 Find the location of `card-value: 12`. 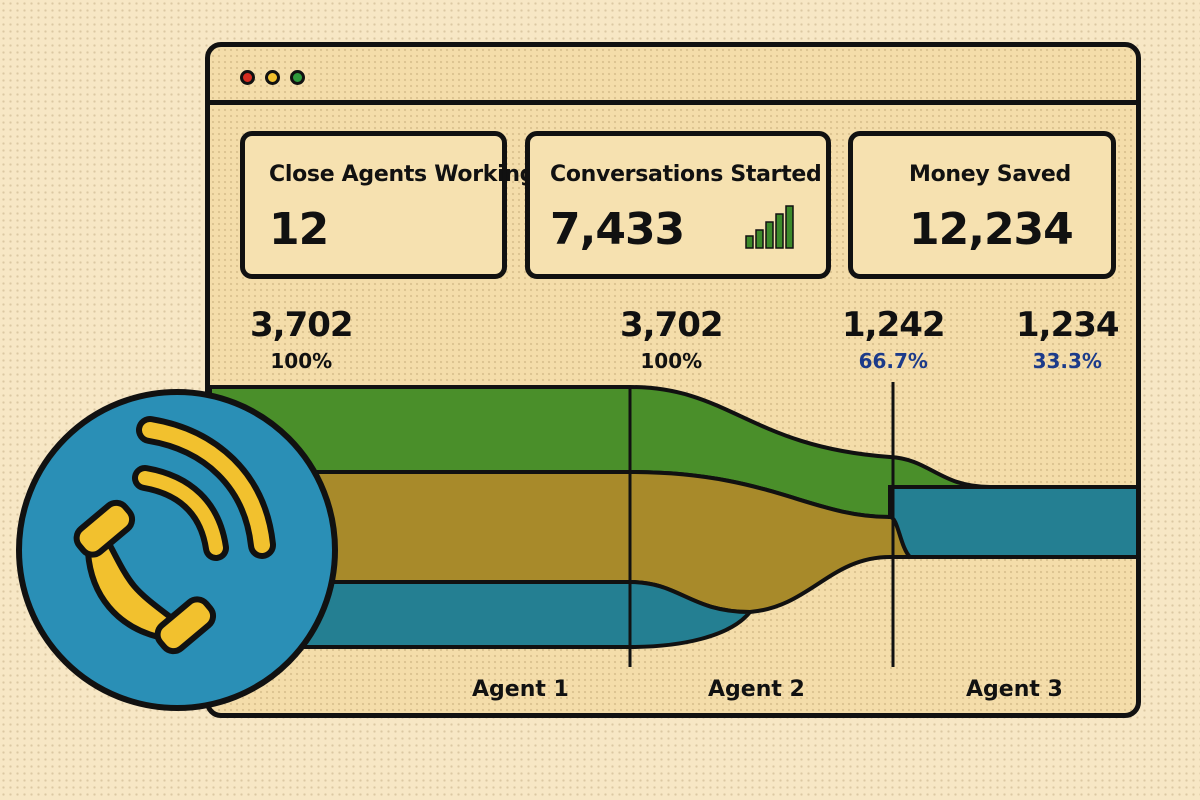

card-value: 12 is located at coordinates (299, 229).